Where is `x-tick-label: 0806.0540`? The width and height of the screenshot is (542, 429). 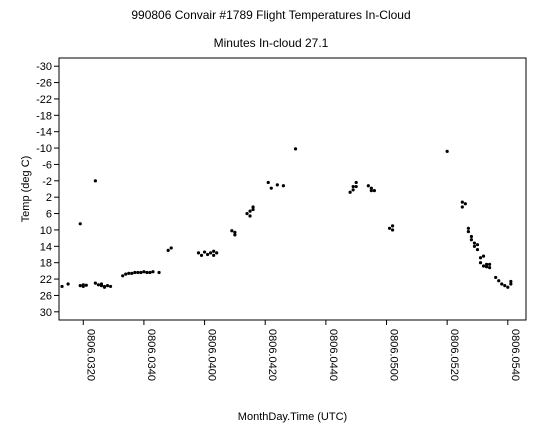
x-tick-label: 0806.0540 is located at coordinates (515, 355).